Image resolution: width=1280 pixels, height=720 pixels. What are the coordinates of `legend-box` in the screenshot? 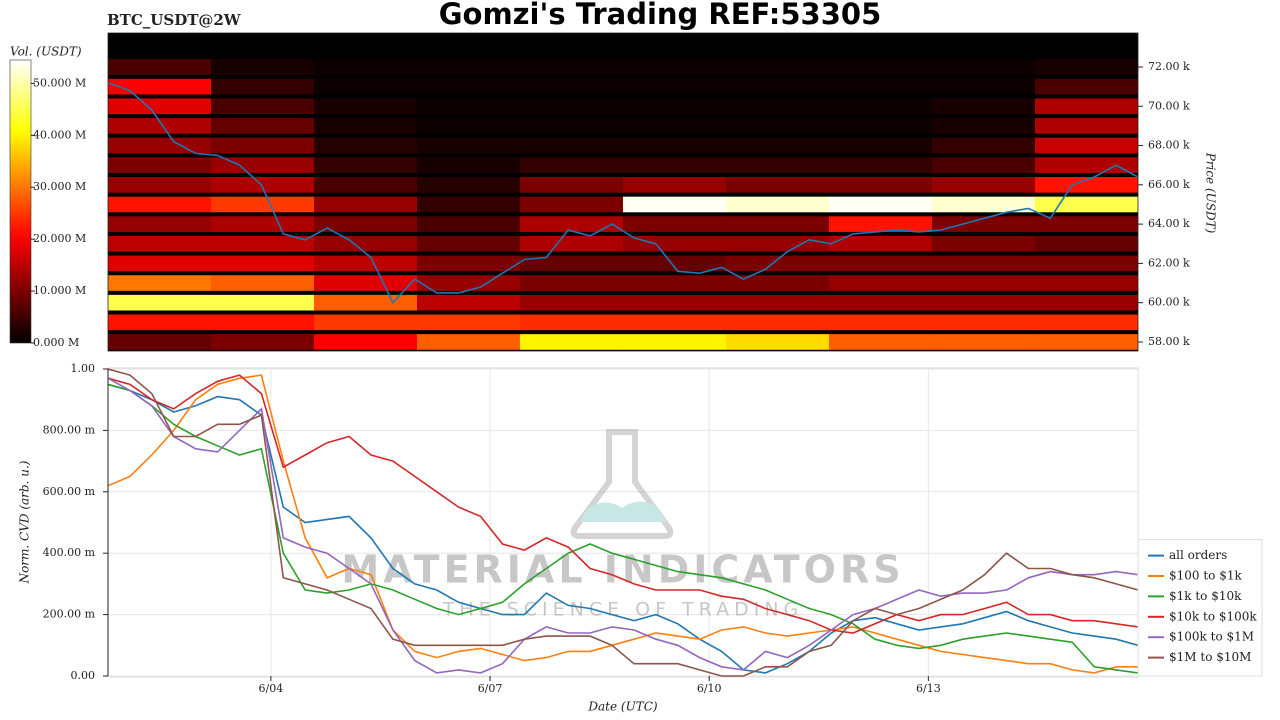 It's located at (1200, 608).